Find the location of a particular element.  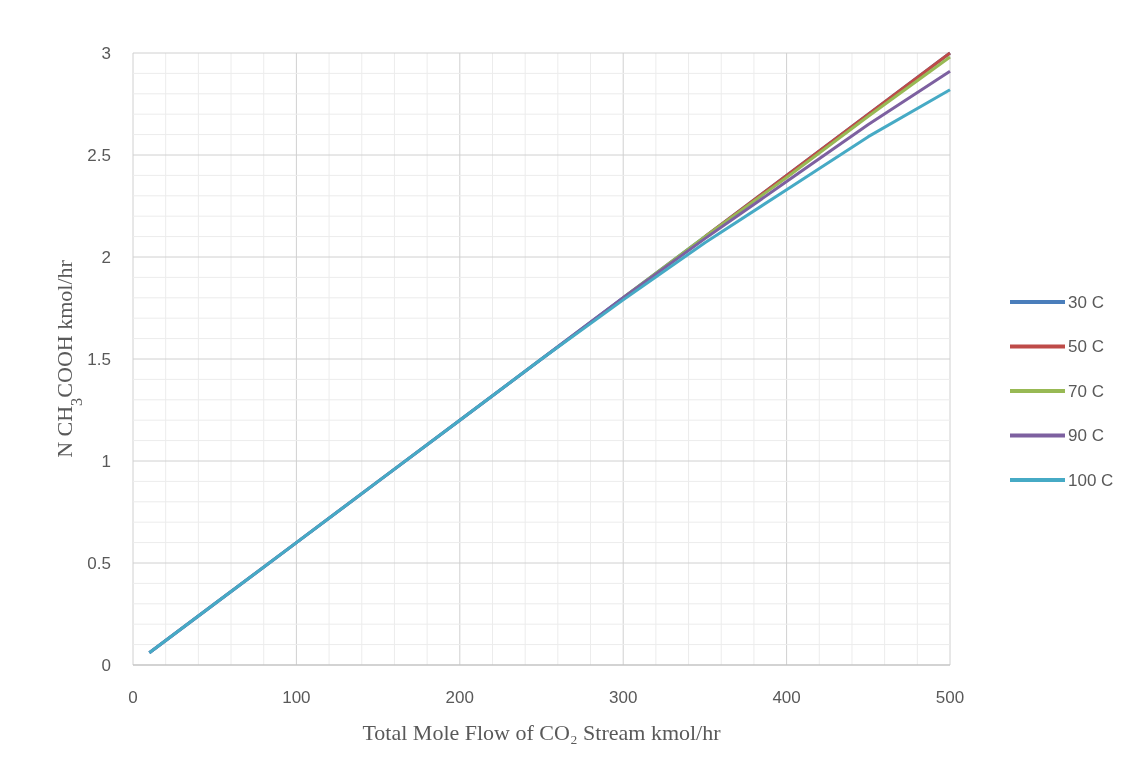

x-tick-label: 500 is located at coordinates (950, 697).